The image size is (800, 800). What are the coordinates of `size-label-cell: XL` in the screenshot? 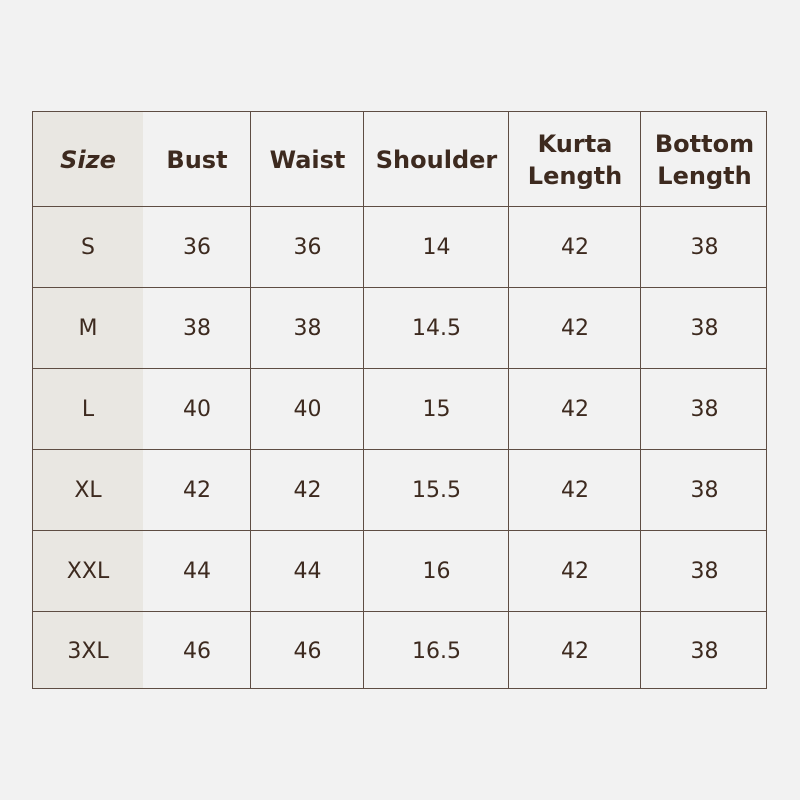 It's located at (88, 490).